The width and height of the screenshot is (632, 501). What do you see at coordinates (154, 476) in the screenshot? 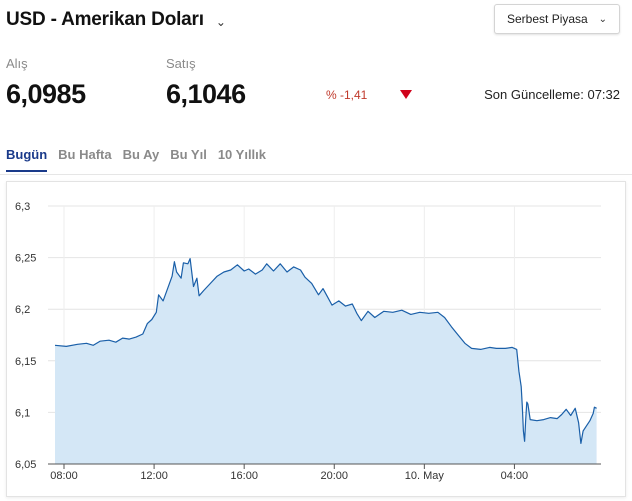
I see `x-tick-label: 12:00` at bounding box center [154, 476].